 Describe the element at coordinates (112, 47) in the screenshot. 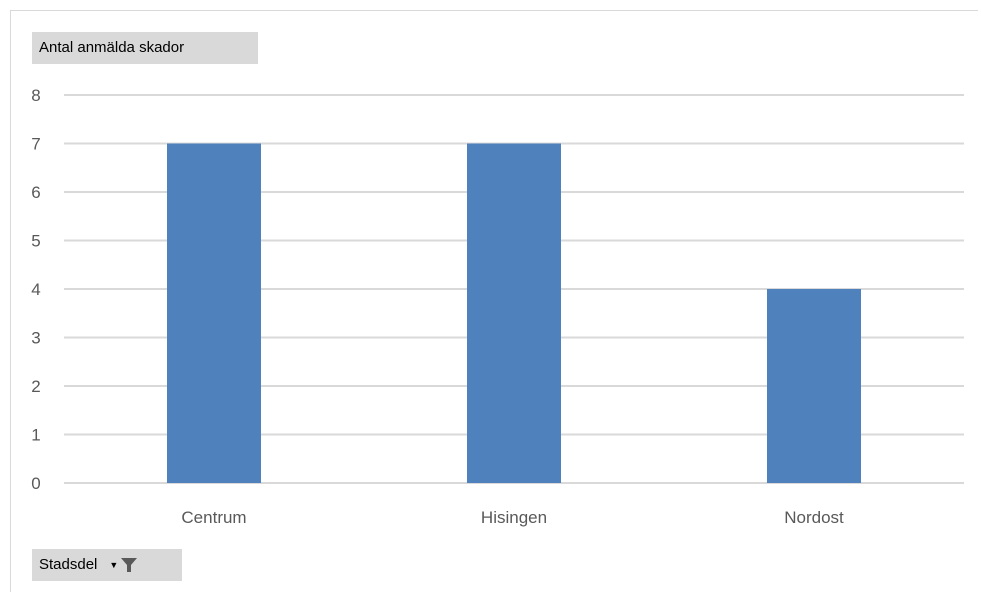

I see `value-field-label: Antal anmälda skador` at that location.